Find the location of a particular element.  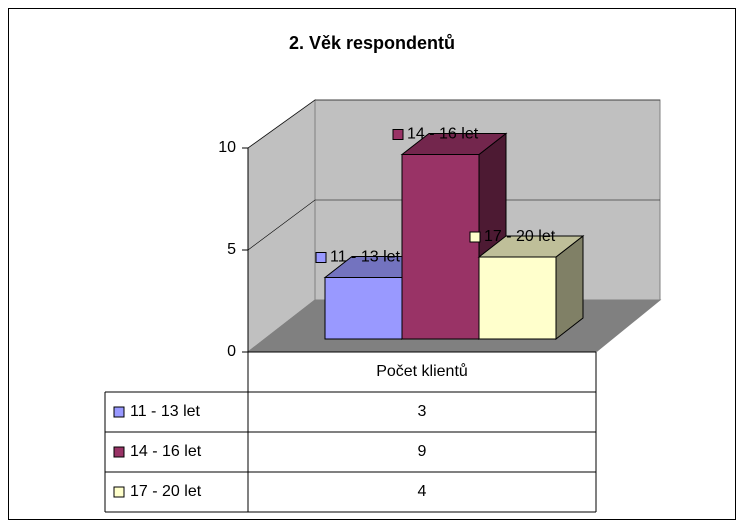

legend-label: 11 - 13 let is located at coordinates (165, 411).